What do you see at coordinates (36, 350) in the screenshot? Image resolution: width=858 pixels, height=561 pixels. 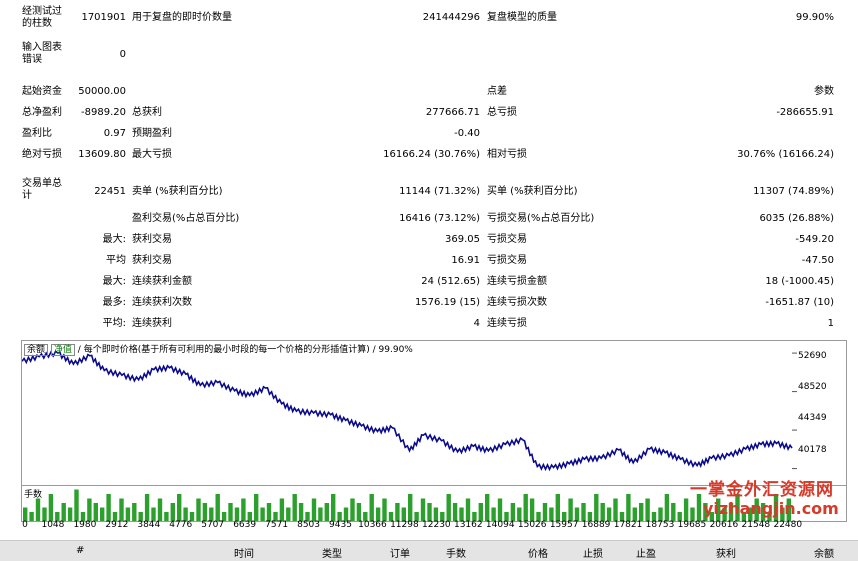 I see `legend-balance: 余额` at bounding box center [36, 350].